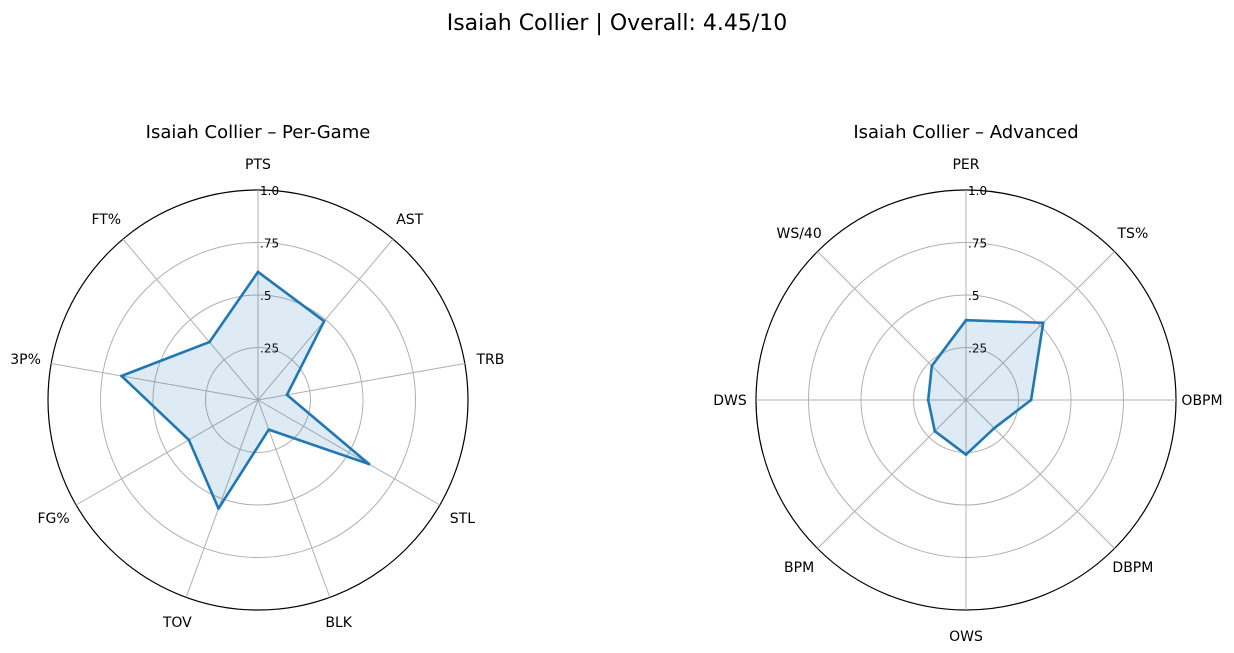 This screenshot has width=1234, height=653. Describe the element at coordinates (1043, 323) in the screenshot. I see `data-point-ts-` at that location.